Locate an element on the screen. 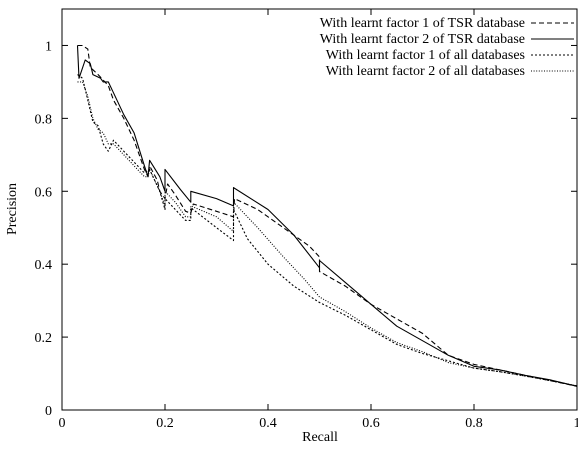  legend-label-3: With learnt factor 1 of all databases is located at coordinates (425, 55).